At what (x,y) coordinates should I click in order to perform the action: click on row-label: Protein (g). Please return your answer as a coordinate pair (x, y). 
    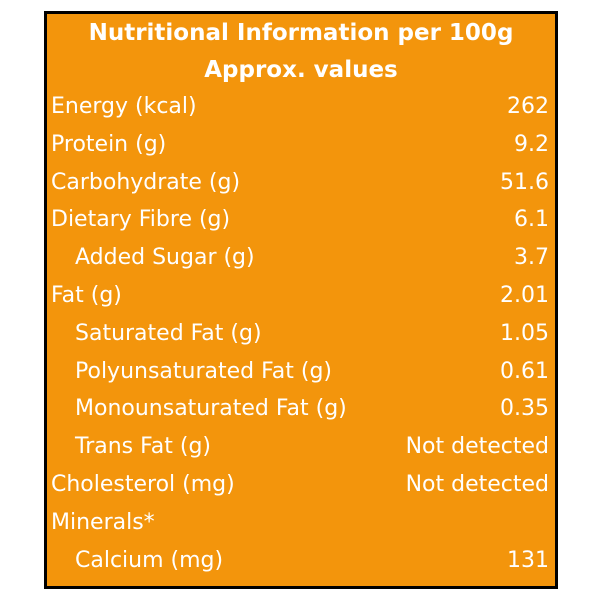
    Looking at the image, I should click on (109, 144).